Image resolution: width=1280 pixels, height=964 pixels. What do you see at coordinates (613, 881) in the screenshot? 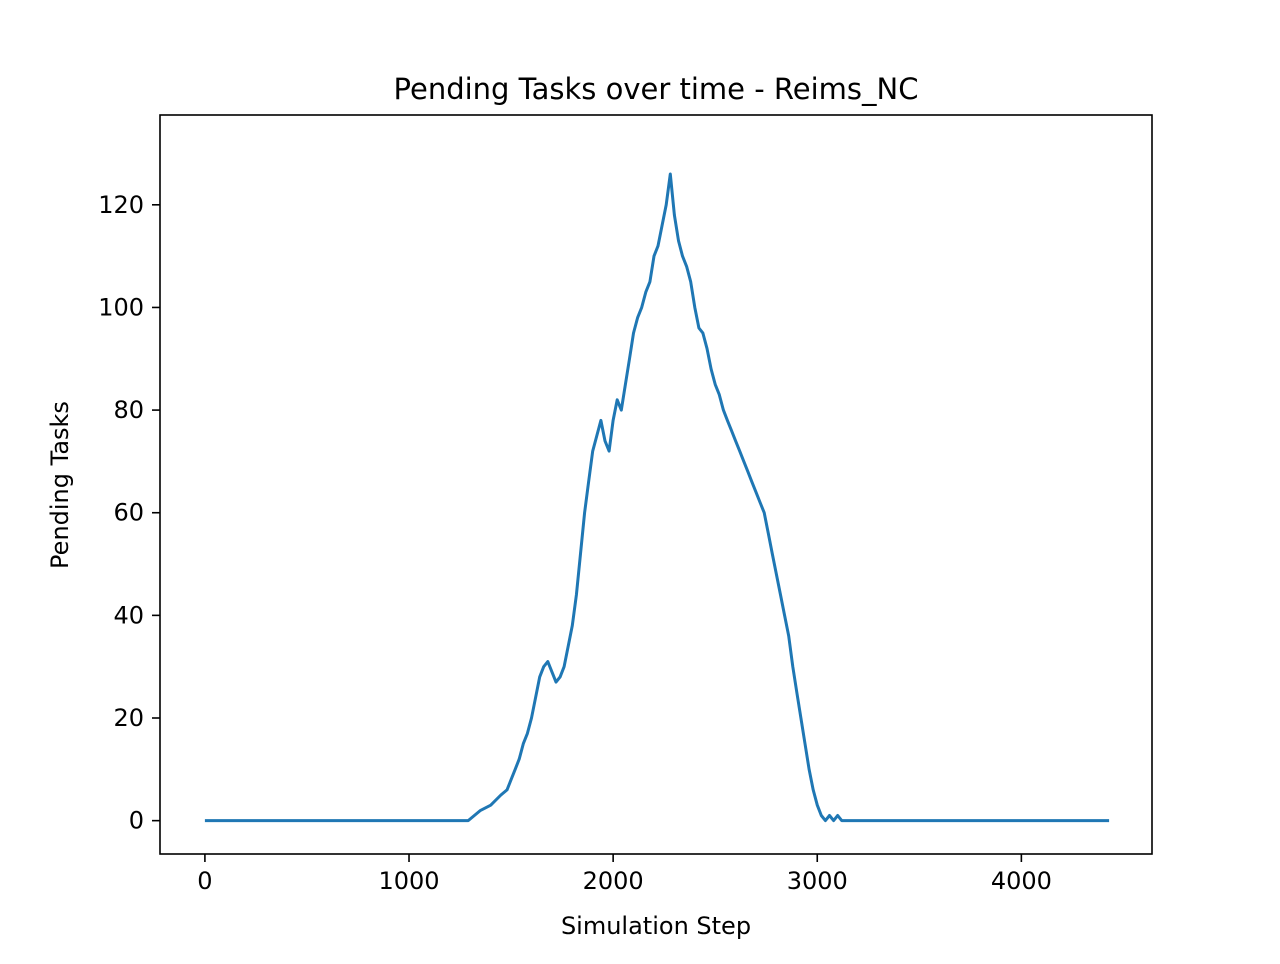
I see `x-tick-label: 2000` at bounding box center [613, 881].